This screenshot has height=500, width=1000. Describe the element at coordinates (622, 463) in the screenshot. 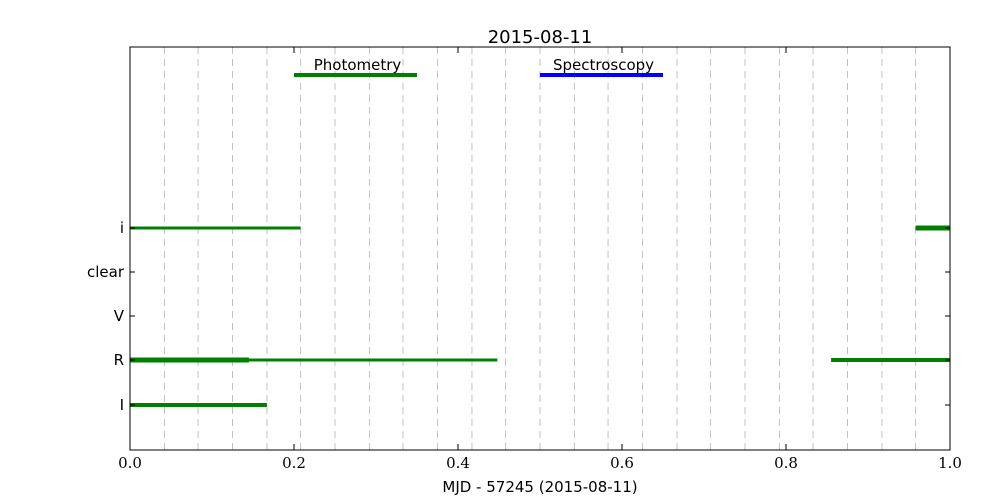

I see `x-tick-label: 0.6` at that location.